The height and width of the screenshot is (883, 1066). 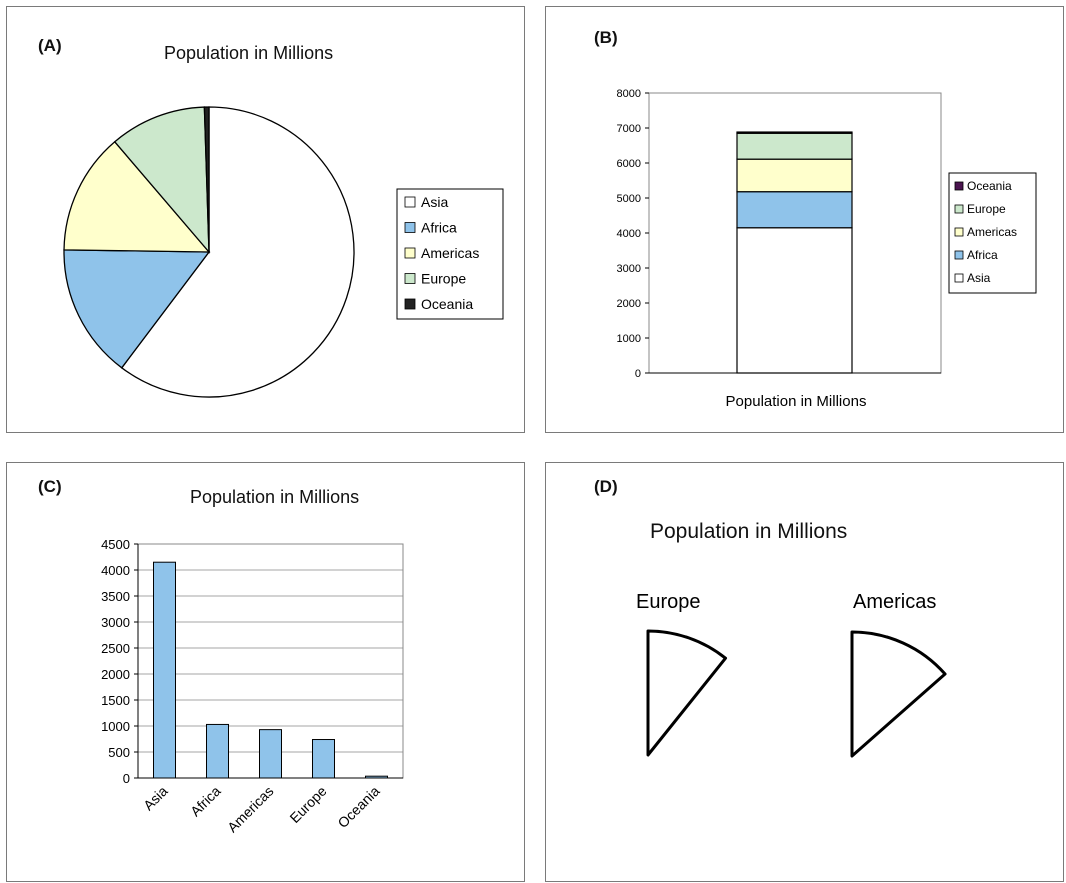 I want to click on pie-slice-americas, so click(x=137, y=196).